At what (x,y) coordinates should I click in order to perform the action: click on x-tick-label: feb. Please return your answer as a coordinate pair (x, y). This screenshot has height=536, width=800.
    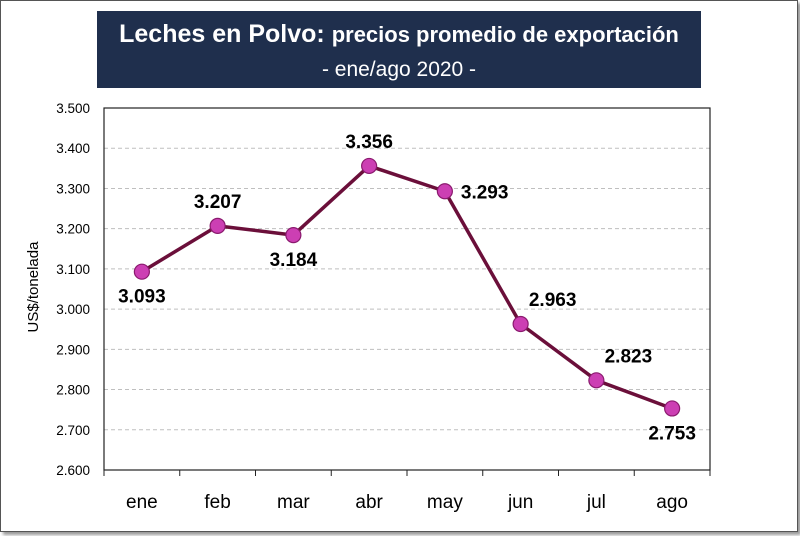
    Looking at the image, I should click on (217, 502).